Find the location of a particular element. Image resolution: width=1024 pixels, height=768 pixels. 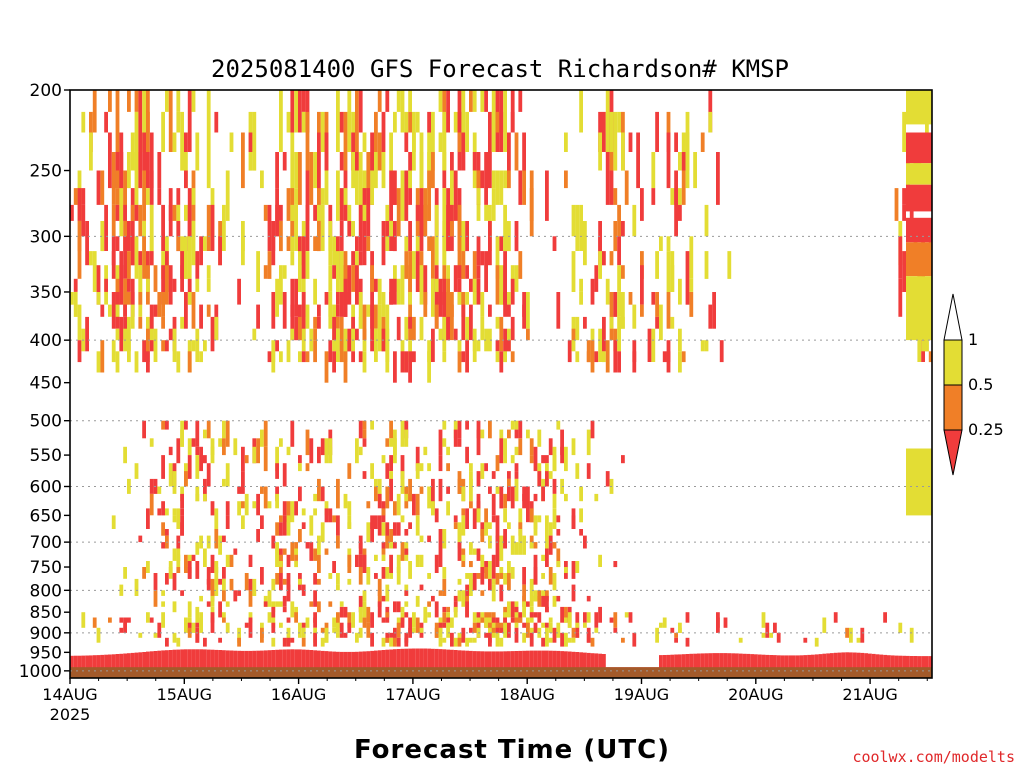

y-tick-label: 650 is located at coordinates (46, 516).